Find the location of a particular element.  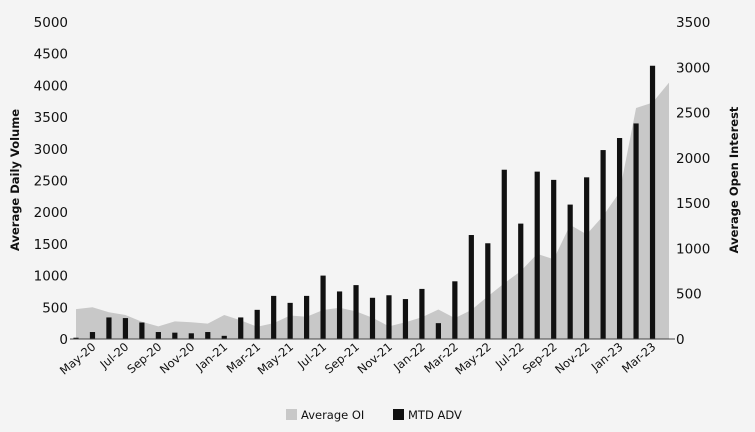

right-y-tick-label: 2500 is located at coordinates (693, 114).